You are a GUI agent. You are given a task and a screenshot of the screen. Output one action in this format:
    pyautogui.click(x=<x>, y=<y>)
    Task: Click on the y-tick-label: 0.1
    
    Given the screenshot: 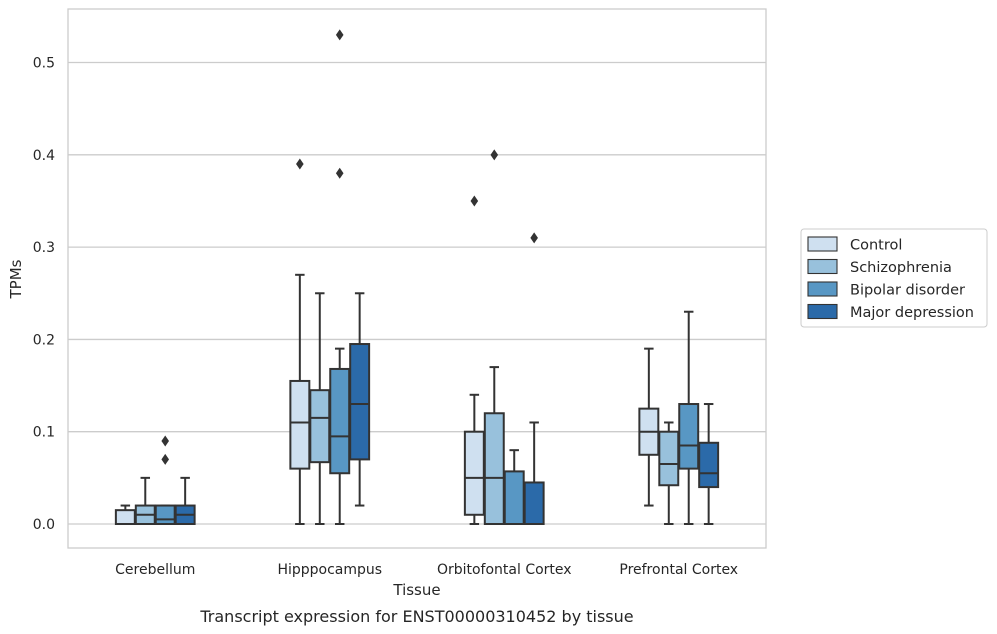 What is the action you would take?
    pyautogui.click(x=44, y=433)
    